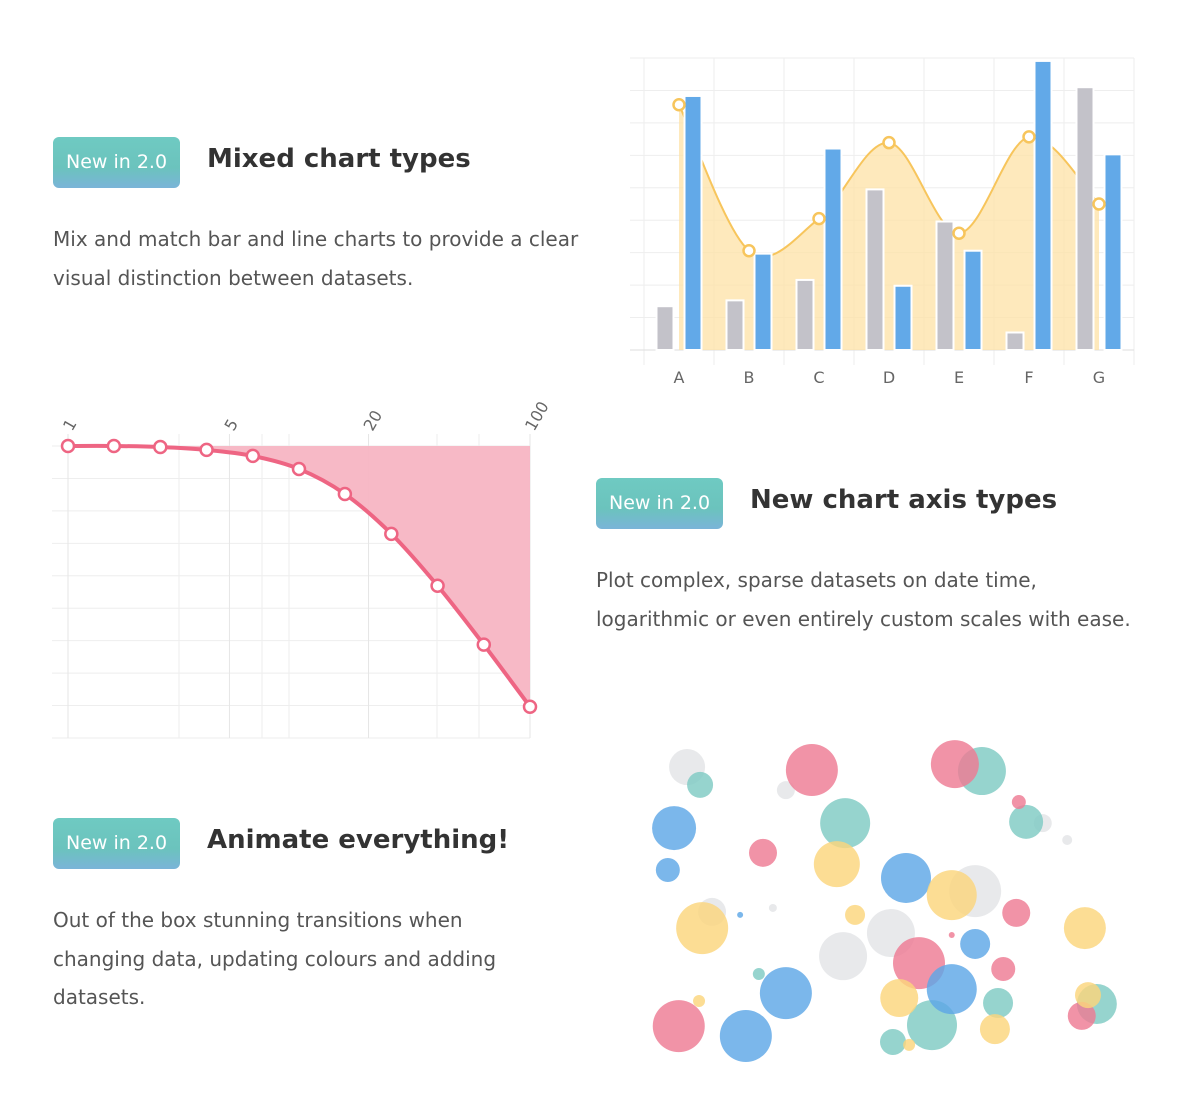 Image resolution: width=1200 pixels, height=1111 pixels. I want to click on x-tick-label: F, so click(1028, 377).